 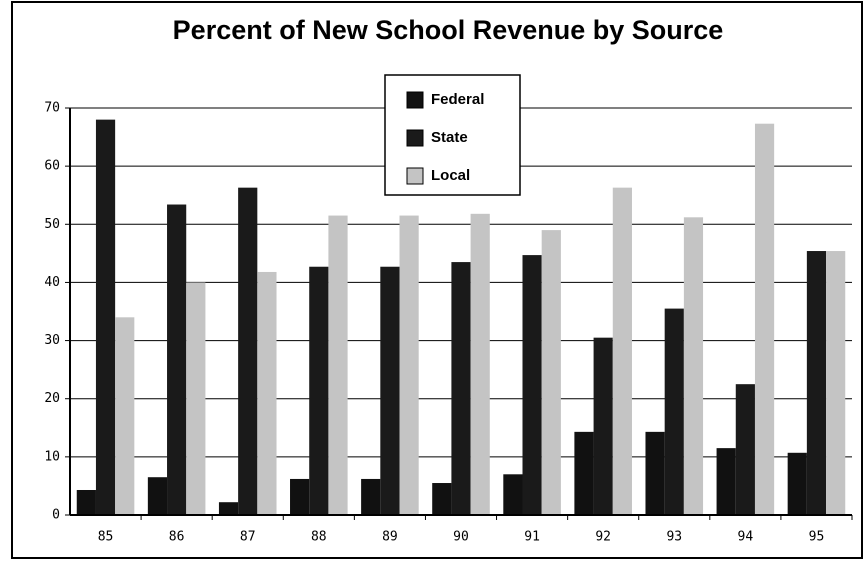 What do you see at coordinates (106, 537) in the screenshot?
I see `x-tick-label: 85` at bounding box center [106, 537].